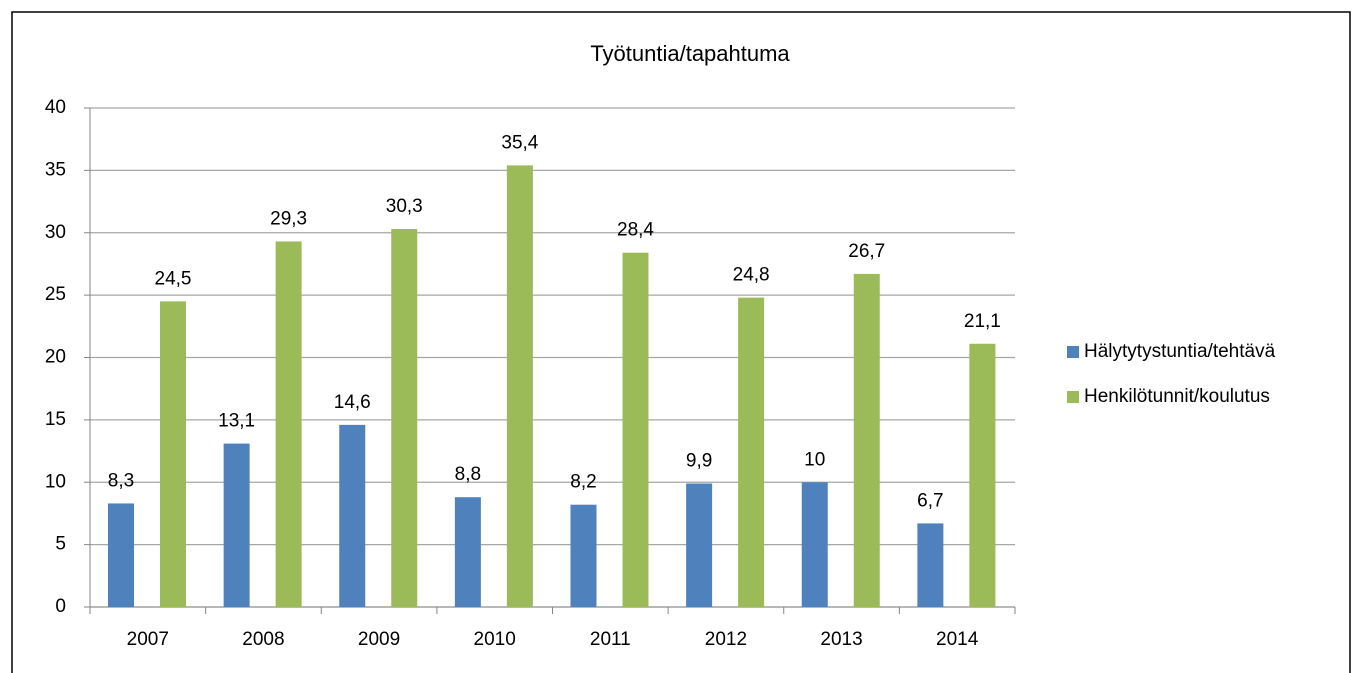  I want to click on y-tick-label: 5, so click(60, 544).